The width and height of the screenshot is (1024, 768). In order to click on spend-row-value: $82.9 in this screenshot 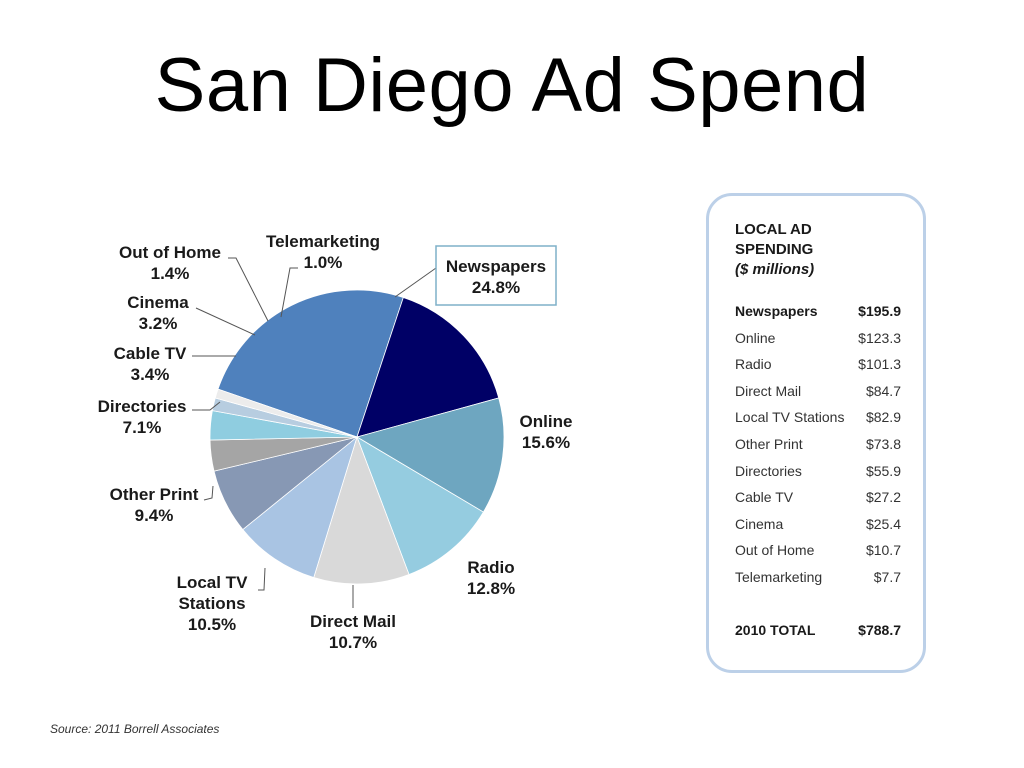, I will do `click(883, 417)`.